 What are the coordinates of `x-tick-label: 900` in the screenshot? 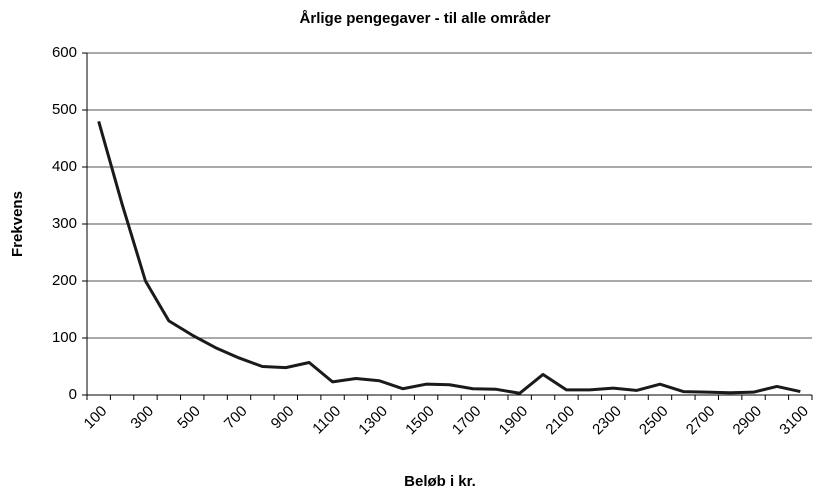 It's located at (283, 418).